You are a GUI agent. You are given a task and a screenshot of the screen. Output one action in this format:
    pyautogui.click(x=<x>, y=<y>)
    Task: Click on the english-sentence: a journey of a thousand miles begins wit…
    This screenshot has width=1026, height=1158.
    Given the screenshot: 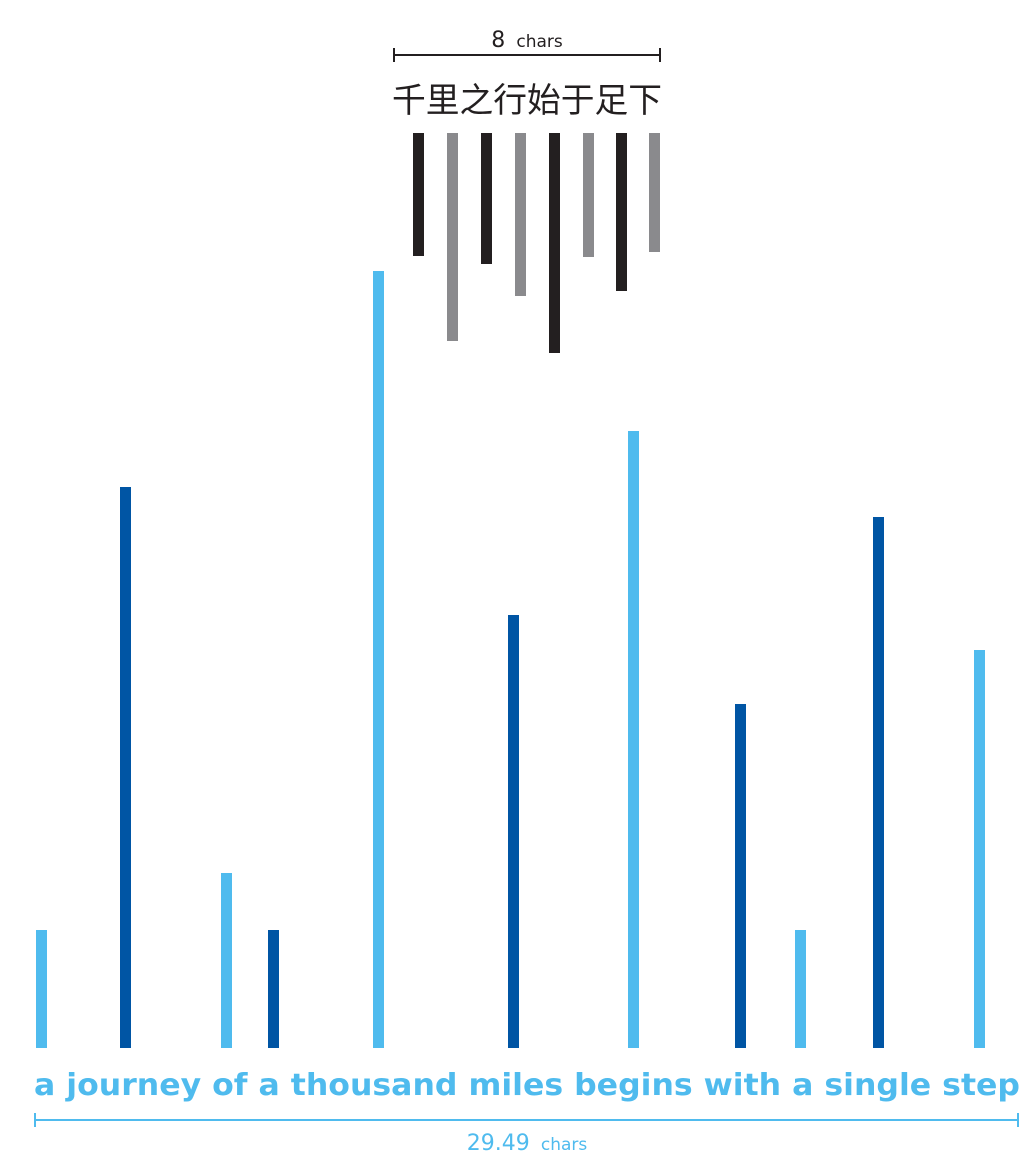 What is the action you would take?
    pyautogui.click(x=527, y=1085)
    